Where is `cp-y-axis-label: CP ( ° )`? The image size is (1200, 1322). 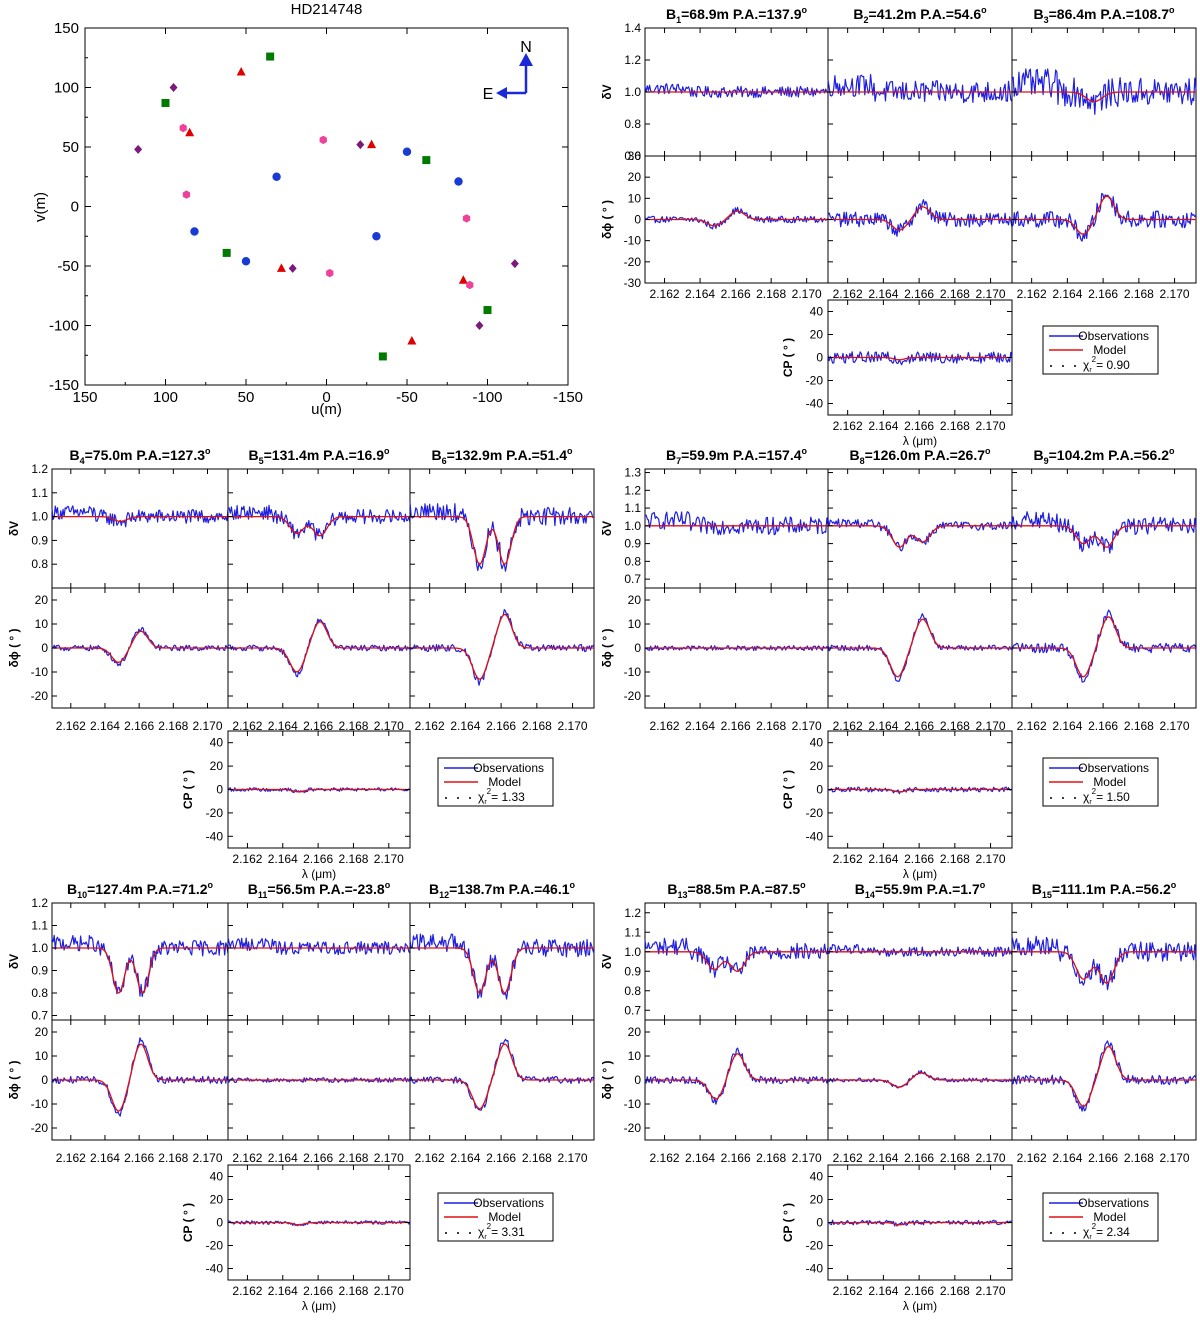
cp-y-axis-label: CP ( ° ) is located at coordinates (788, 357).